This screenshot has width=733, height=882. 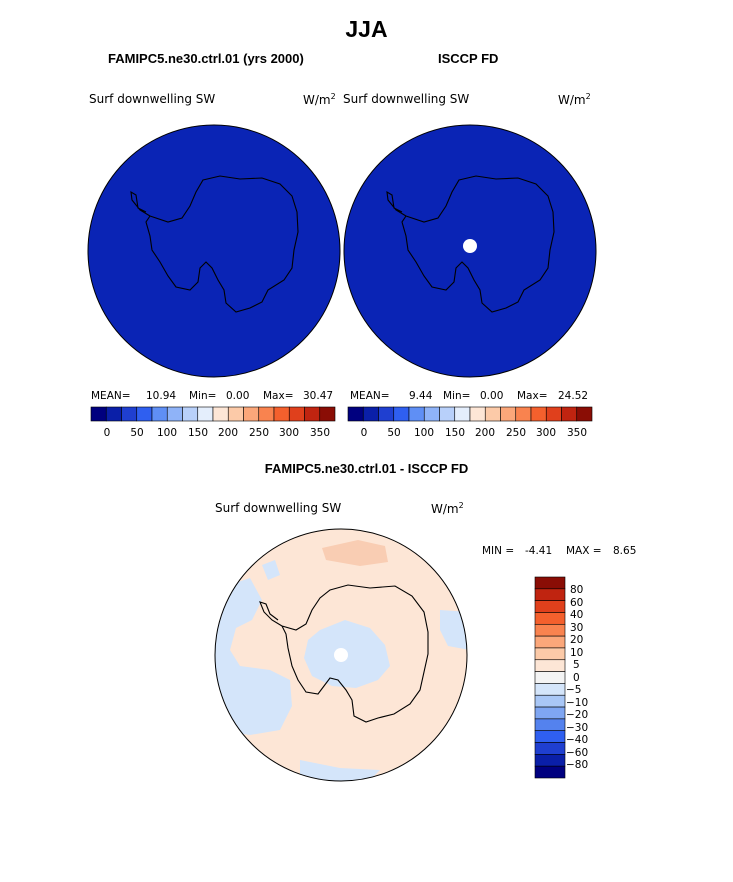 I want to click on colorbar-2-tick: 250, so click(x=516, y=433).